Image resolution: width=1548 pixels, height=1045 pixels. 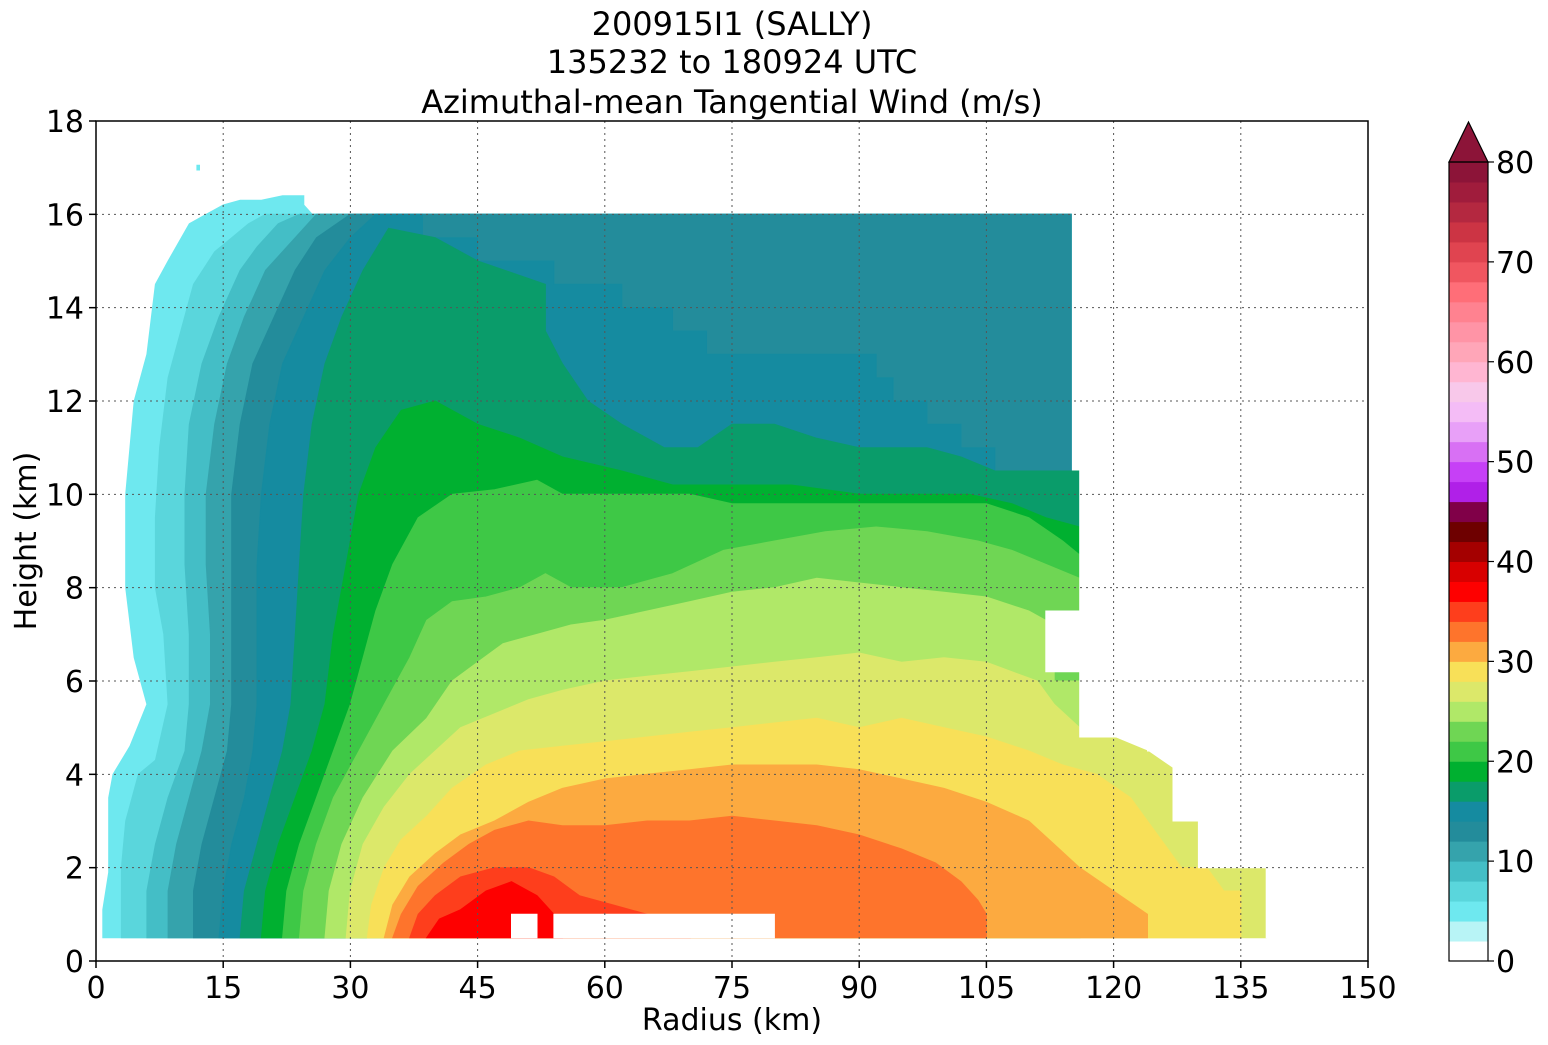 I want to click on colorbar-tick-label: 20, so click(x=1515, y=762).